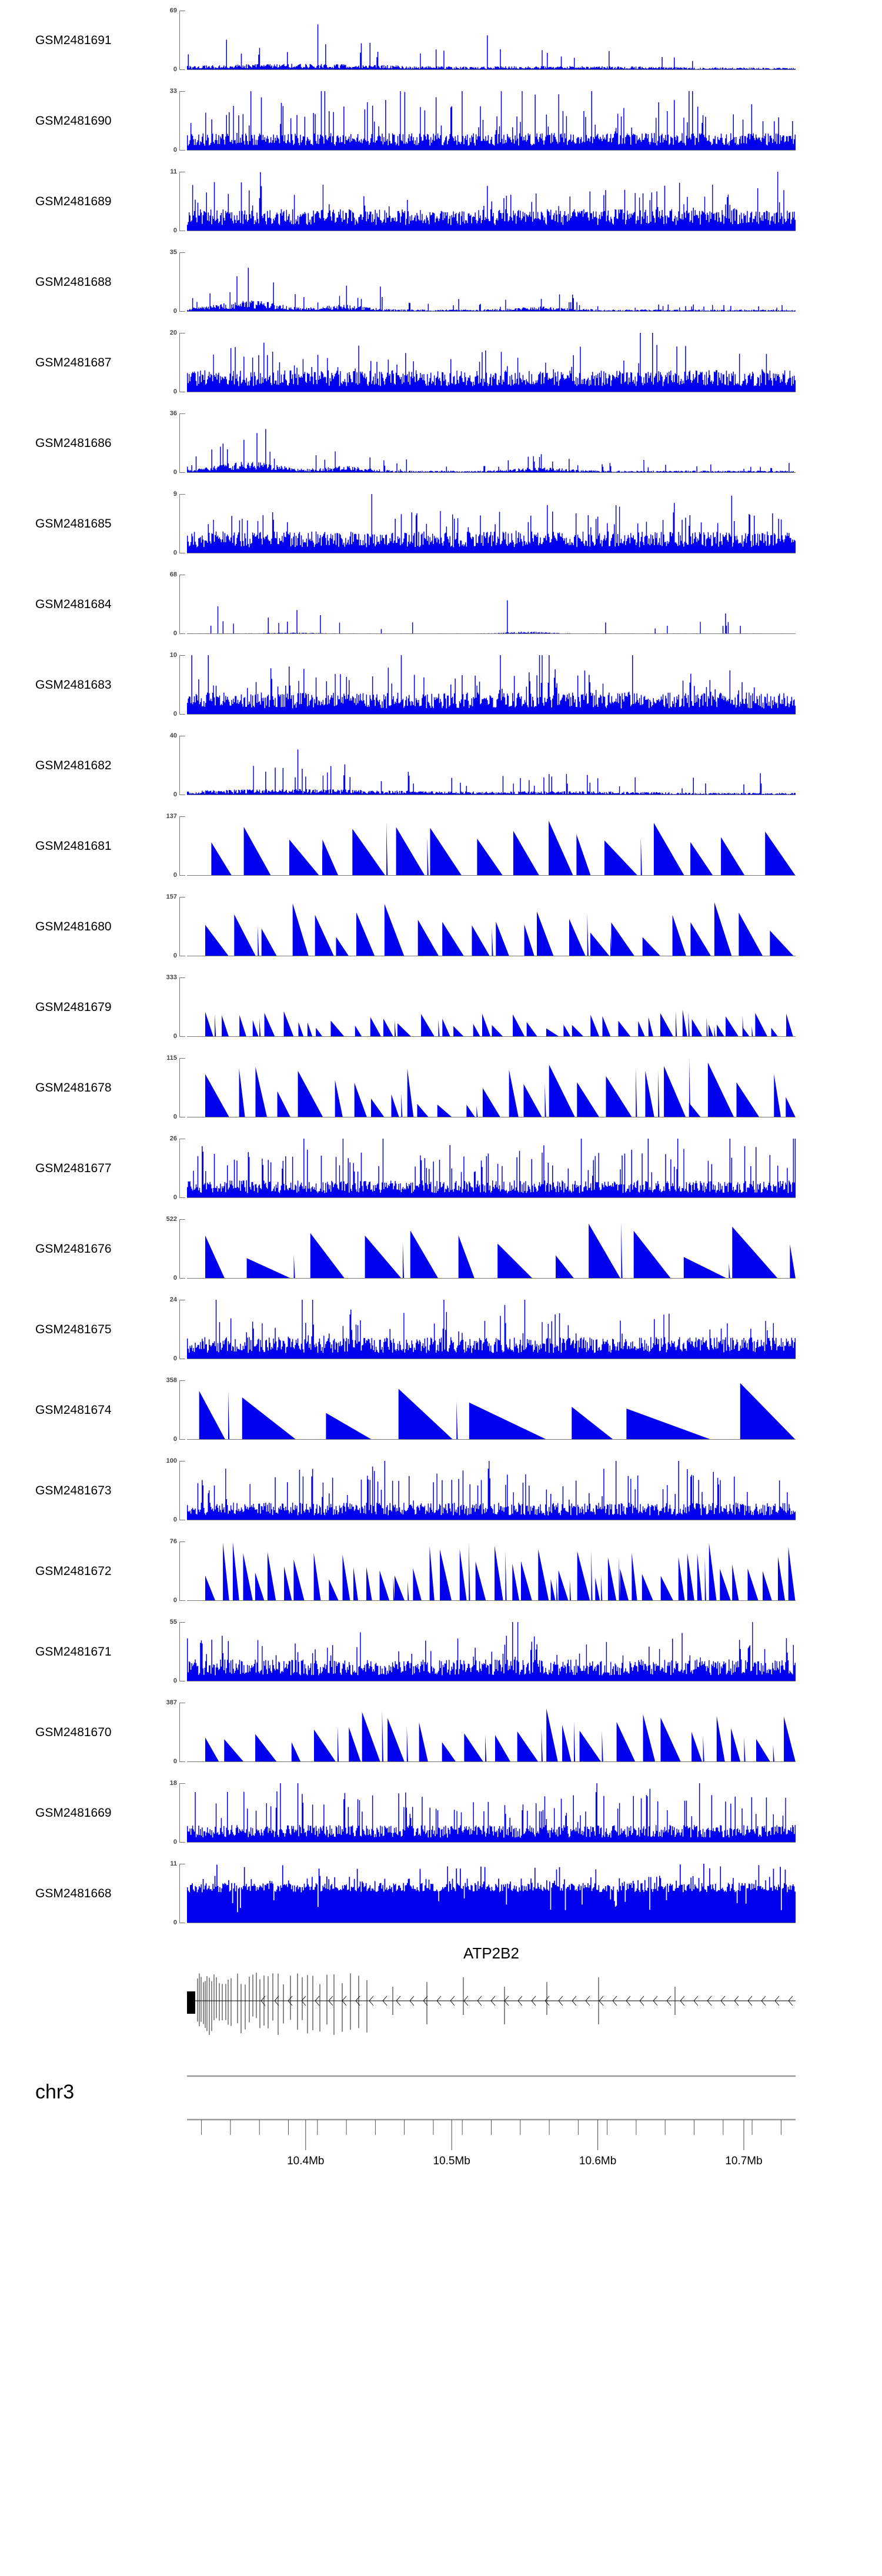  What do you see at coordinates (73, 1249) in the screenshot?
I see `track-label: GSM2481676` at bounding box center [73, 1249].